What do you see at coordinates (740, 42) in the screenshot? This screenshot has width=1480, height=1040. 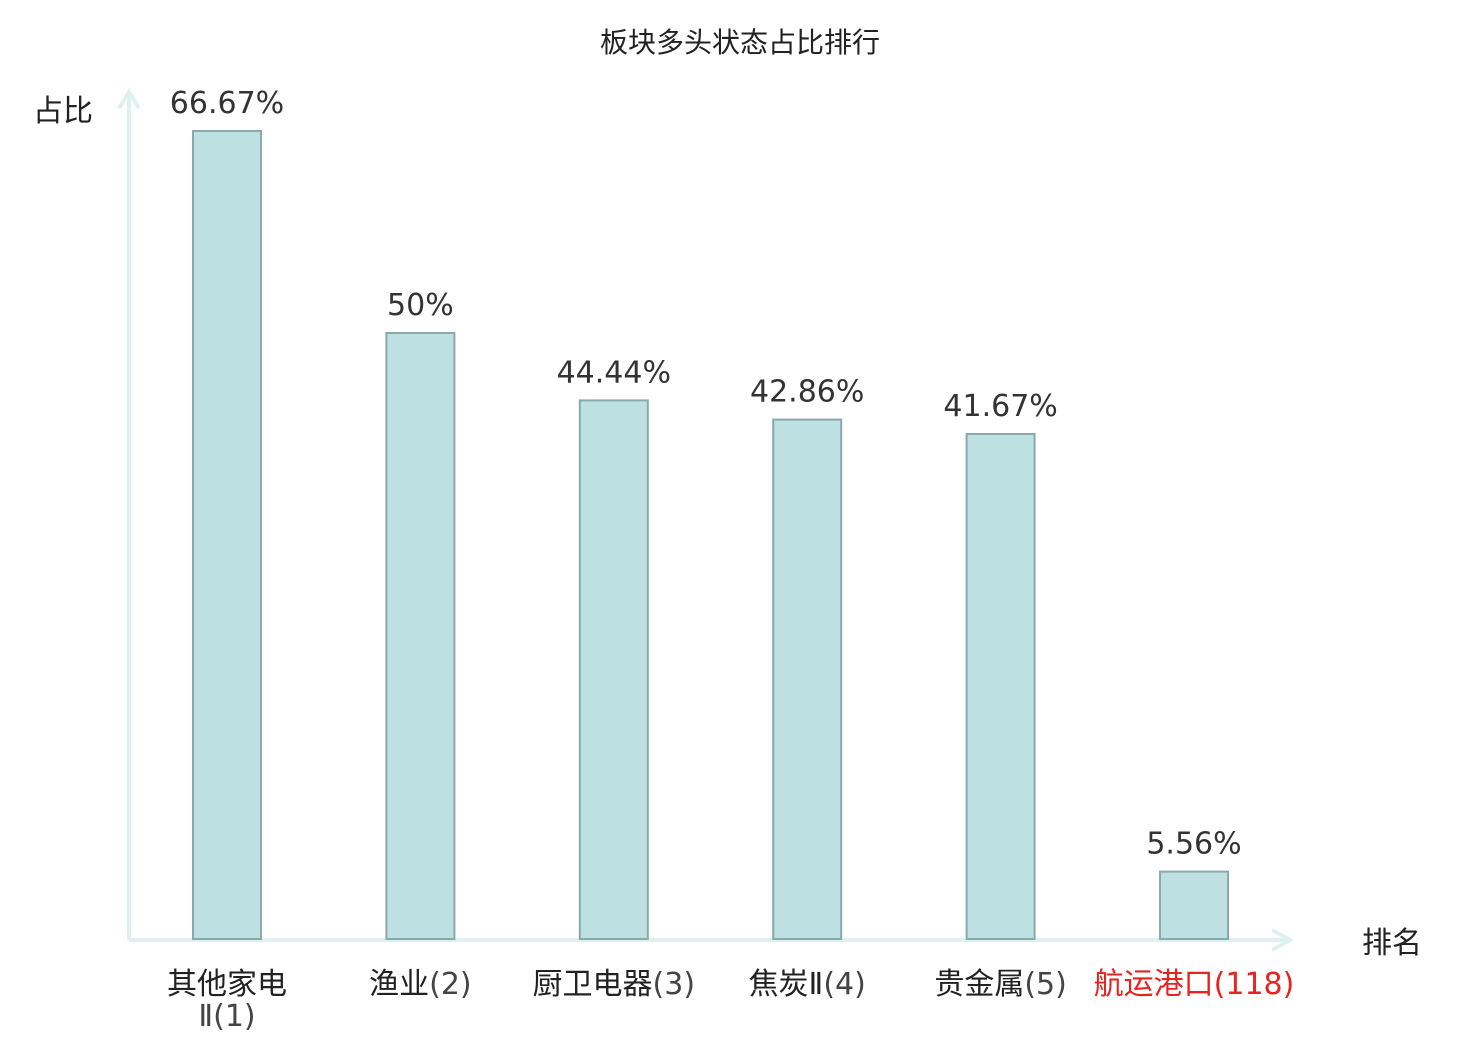 I see `chart-title: 板块多头状态占比排行` at bounding box center [740, 42].